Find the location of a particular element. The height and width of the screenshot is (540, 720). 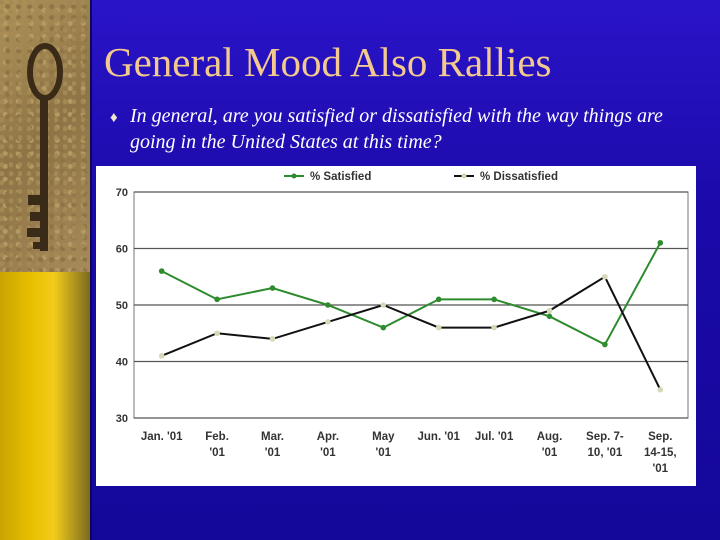

key-image-panel is located at coordinates (45, 136).